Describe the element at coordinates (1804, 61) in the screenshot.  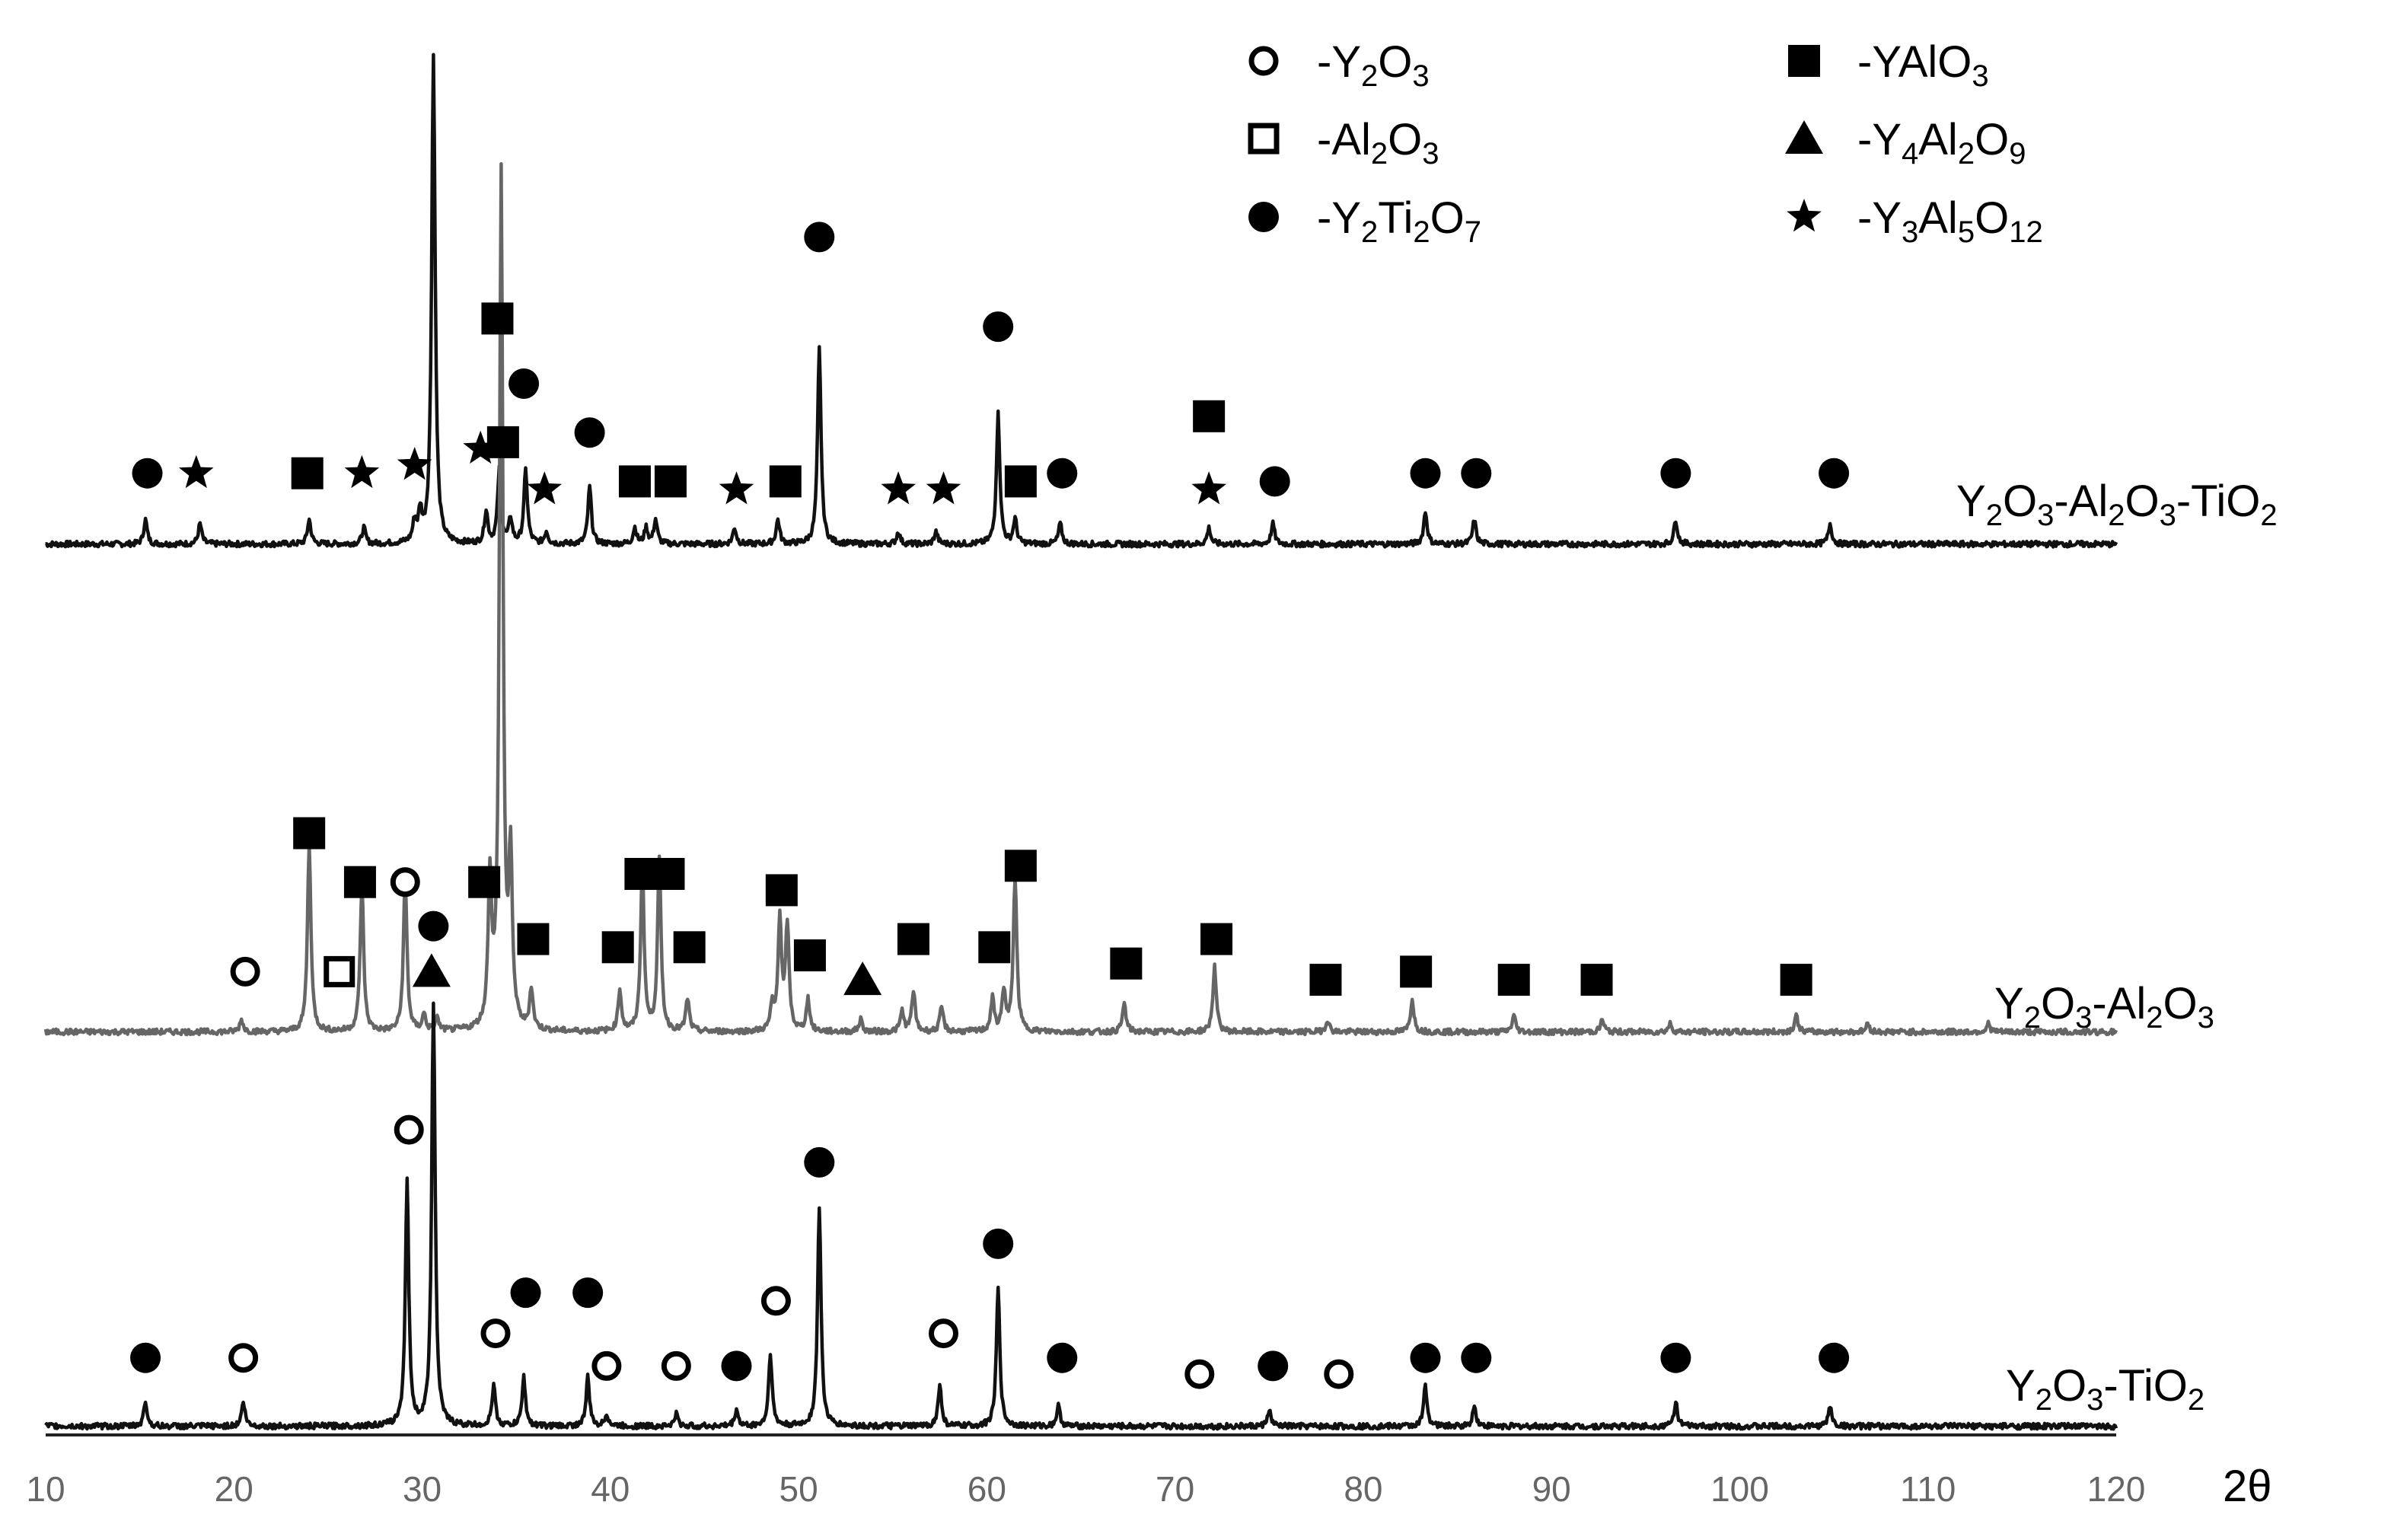
I see `filled-square-legend-icon` at that location.